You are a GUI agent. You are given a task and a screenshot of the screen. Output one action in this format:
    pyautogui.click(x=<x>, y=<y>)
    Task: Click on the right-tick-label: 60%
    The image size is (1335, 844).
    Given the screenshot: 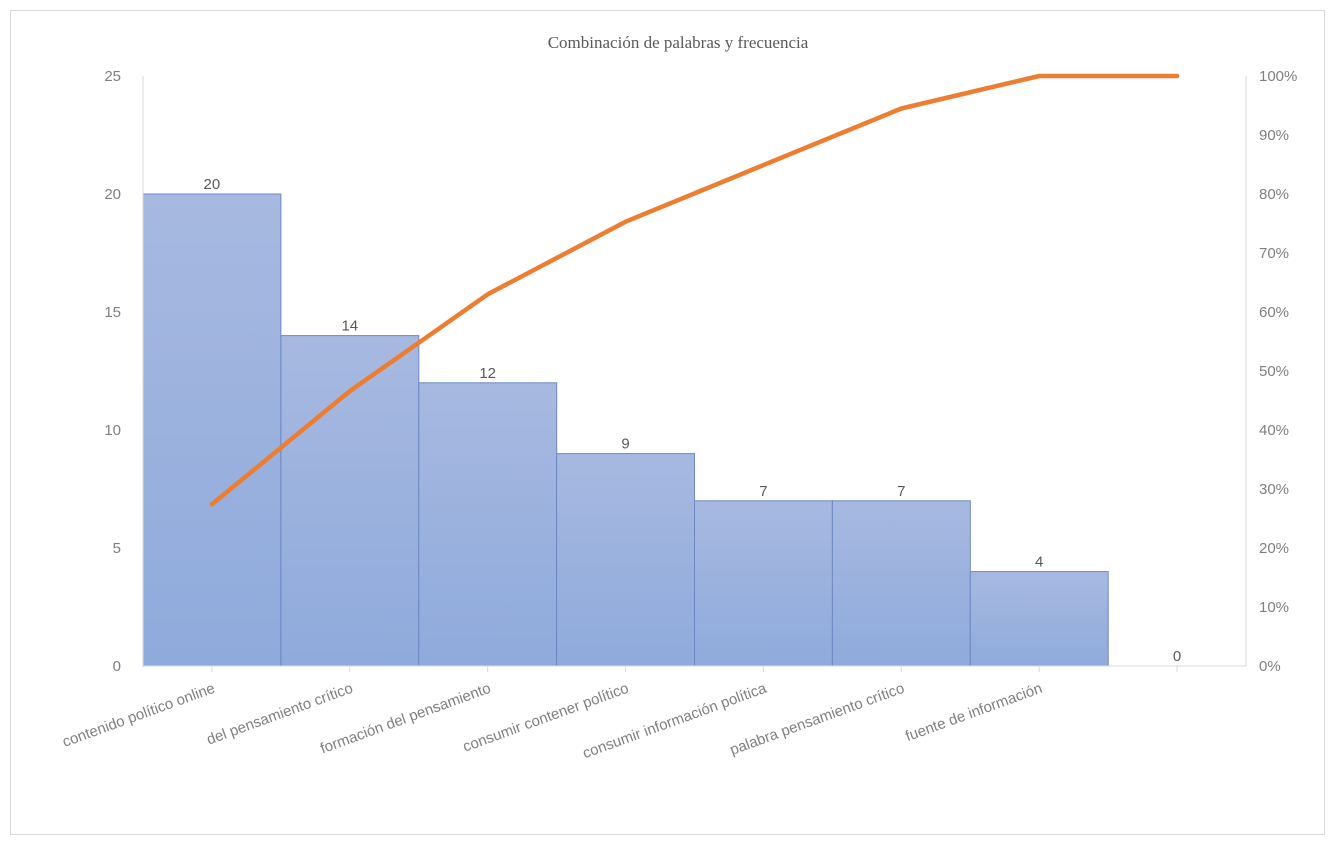 What is the action you would take?
    pyautogui.click(x=1274, y=312)
    